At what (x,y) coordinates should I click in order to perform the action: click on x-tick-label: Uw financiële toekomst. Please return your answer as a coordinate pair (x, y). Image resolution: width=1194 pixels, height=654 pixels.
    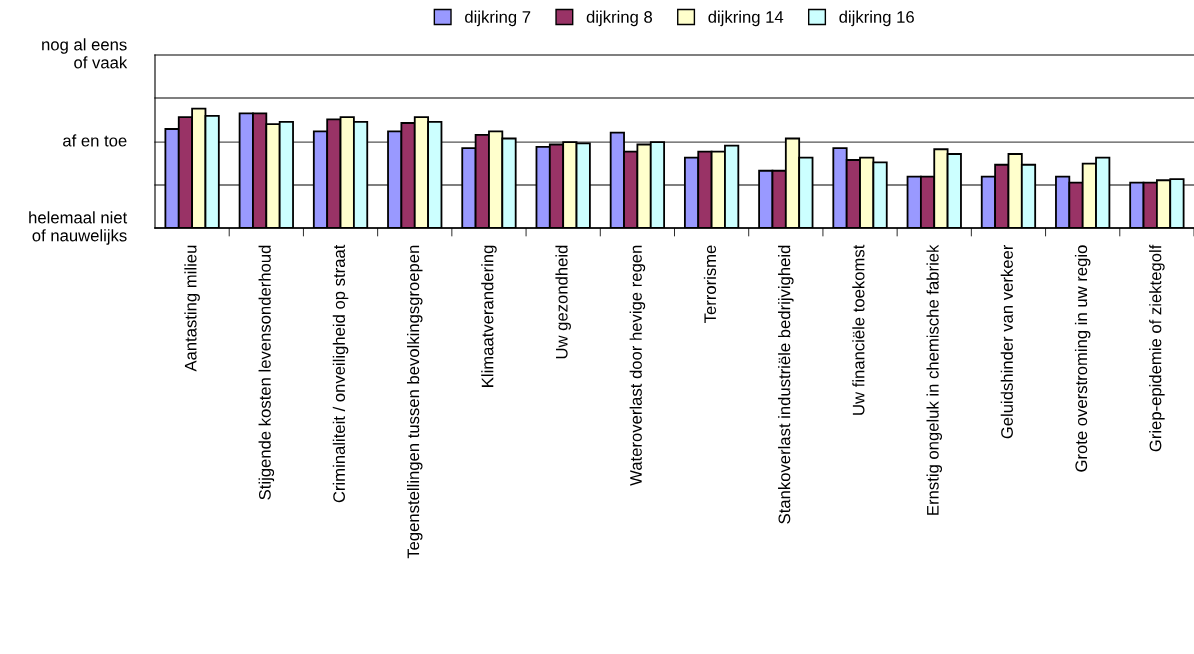
    Looking at the image, I should click on (858, 329).